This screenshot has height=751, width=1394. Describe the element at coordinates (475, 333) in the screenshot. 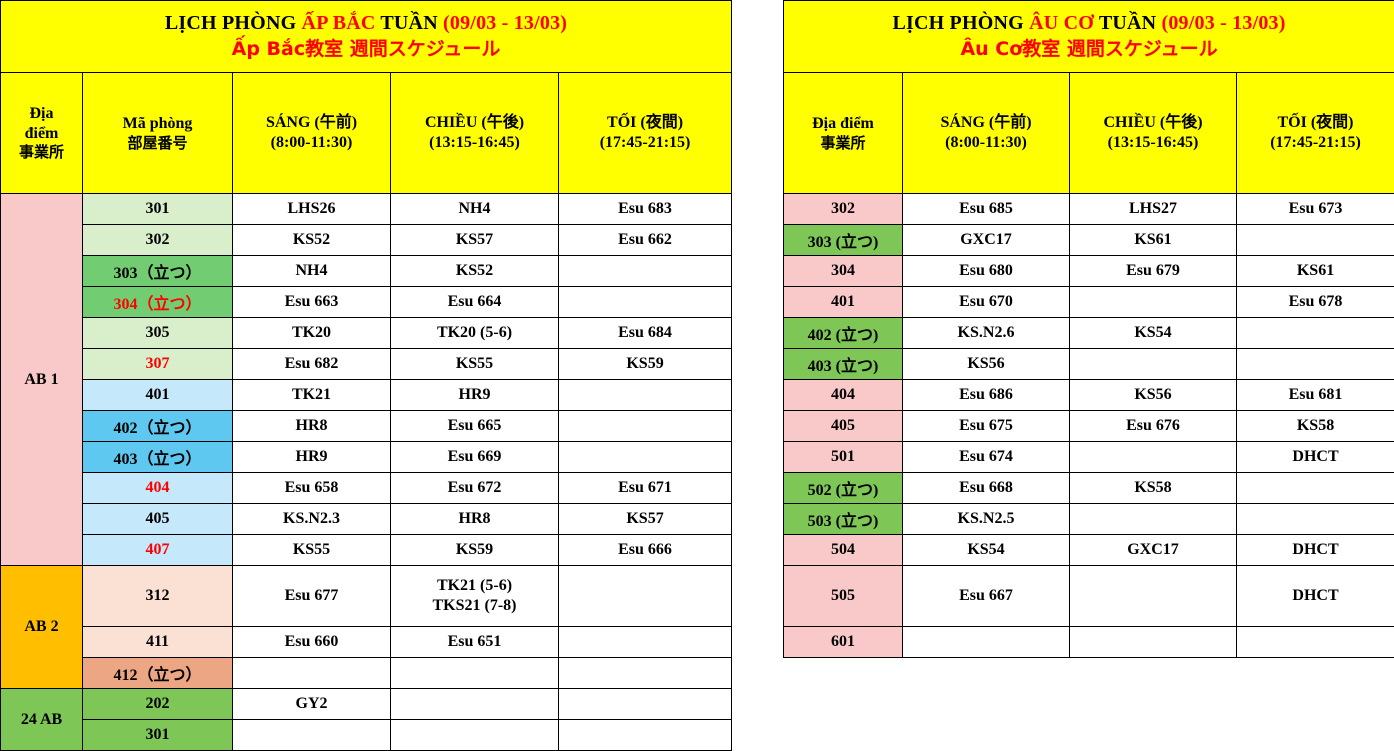

I see `session-cell-chieu: TK20 (5-6)` at that location.